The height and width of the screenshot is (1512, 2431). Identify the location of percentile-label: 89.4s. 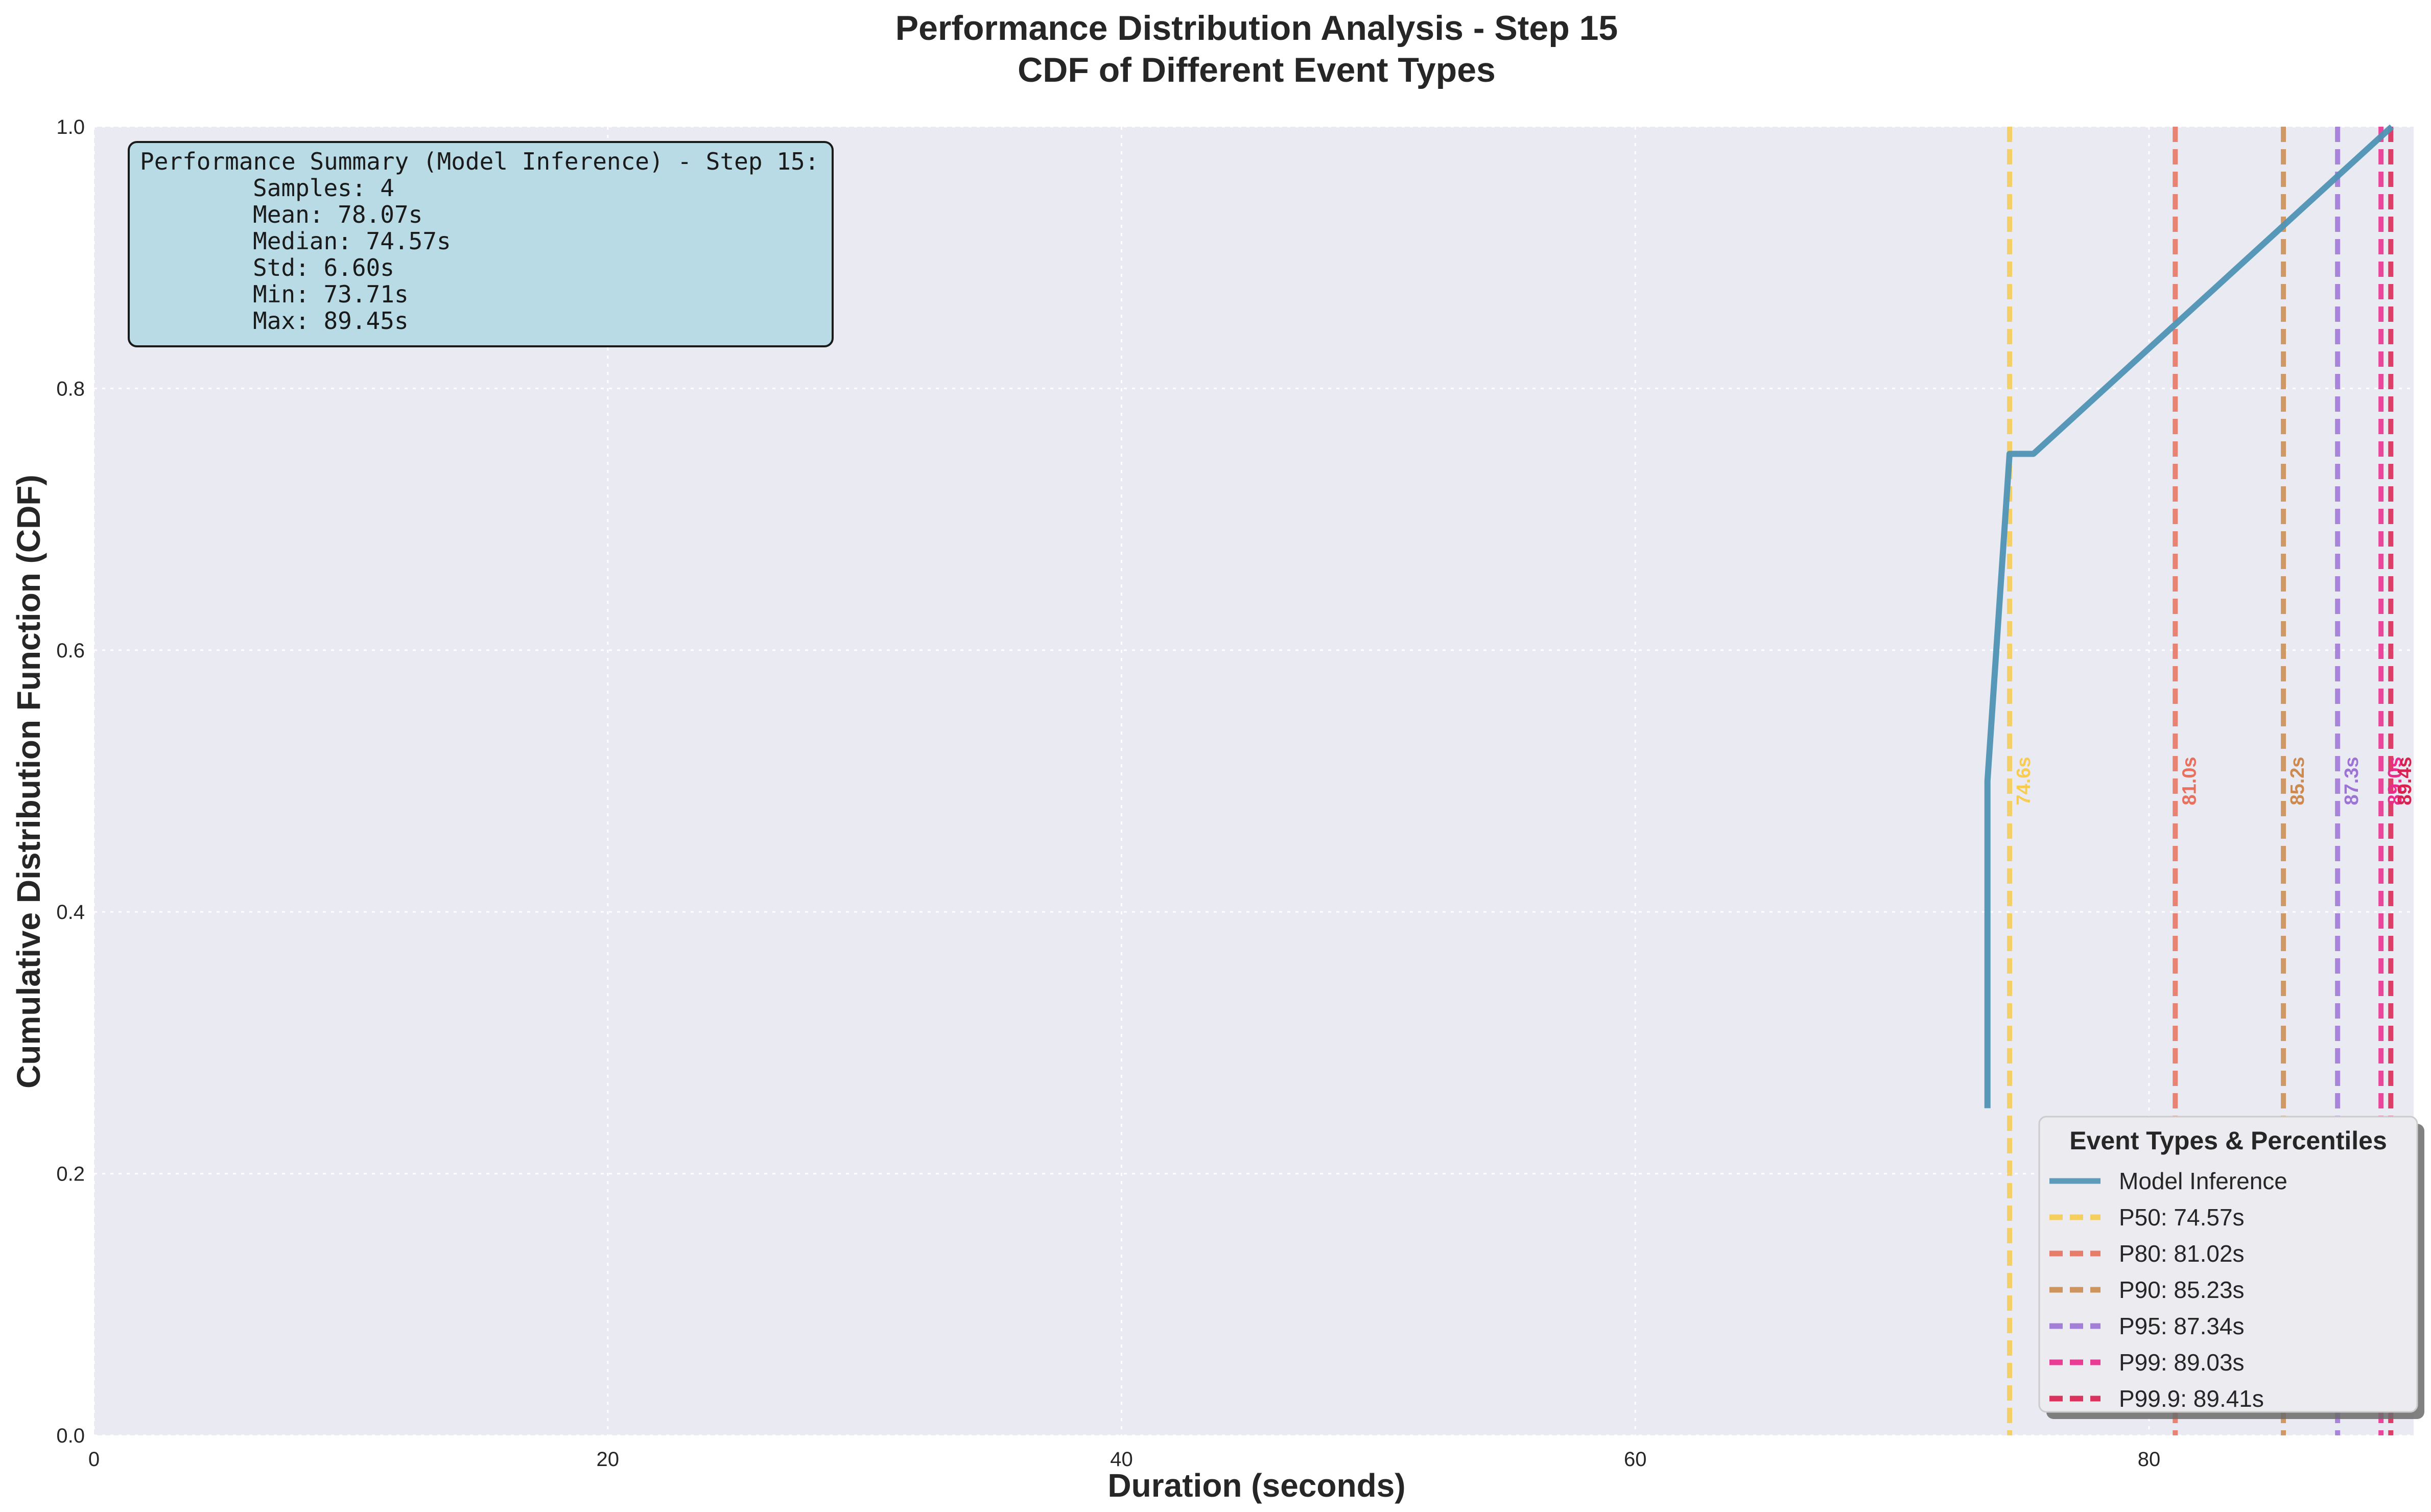
(2405, 781).